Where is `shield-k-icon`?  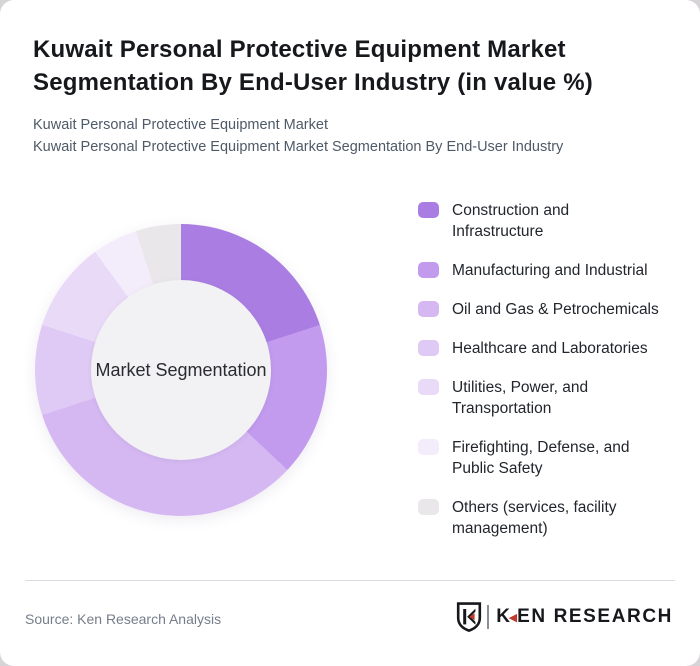 shield-k-icon is located at coordinates (469, 617).